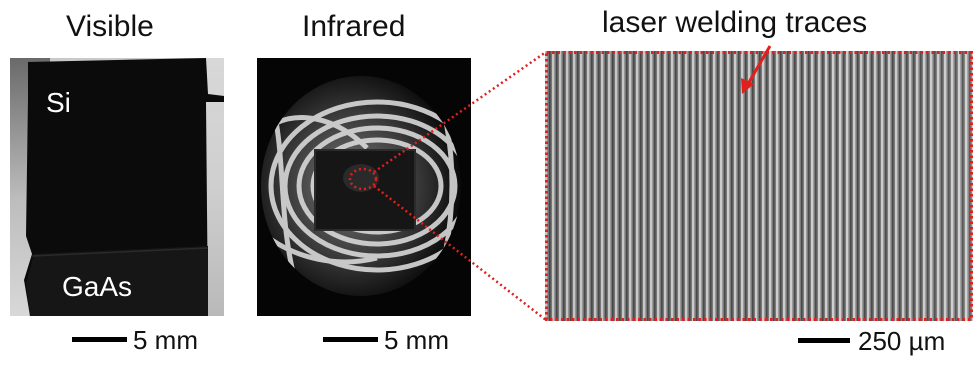  What do you see at coordinates (97, 286) in the screenshot?
I see `gaas-label: GaAs` at bounding box center [97, 286].